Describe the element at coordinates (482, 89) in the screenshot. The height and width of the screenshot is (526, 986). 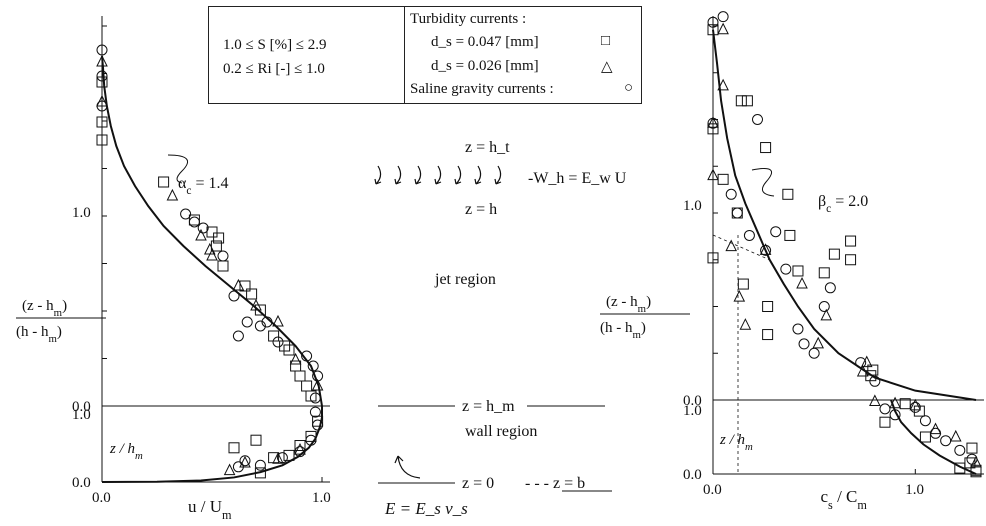
I see `legend-entry-saline: Saline gravity currents :` at that location.